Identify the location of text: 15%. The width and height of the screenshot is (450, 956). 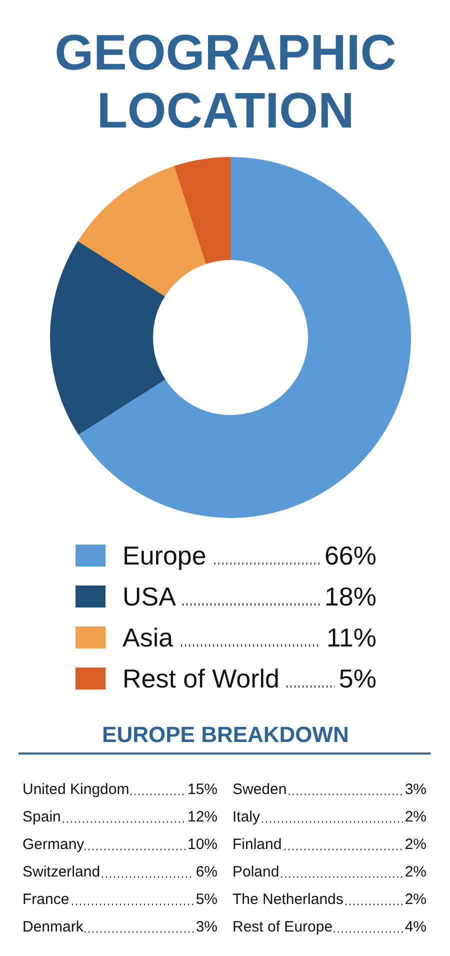
(202, 789).